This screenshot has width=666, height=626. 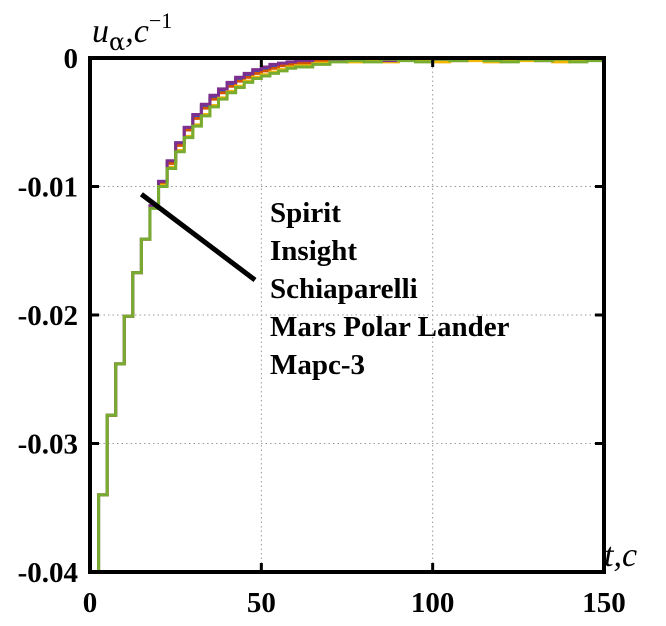 I want to click on legend-entry: Spirit, so click(x=305, y=213).